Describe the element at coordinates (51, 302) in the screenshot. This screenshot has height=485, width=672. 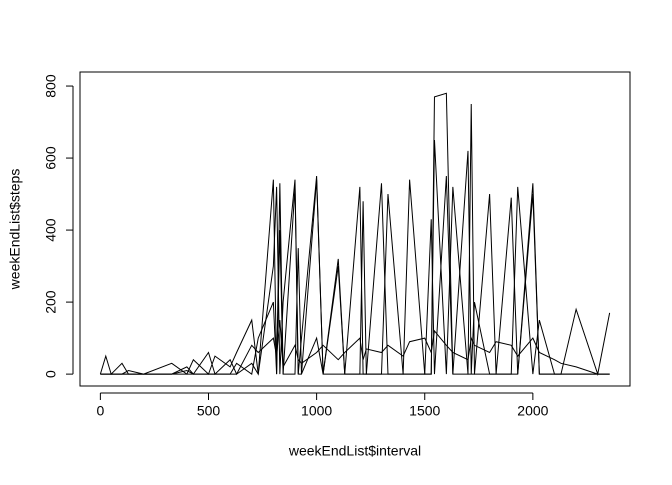
I see `y-tick-label: 200` at that location.